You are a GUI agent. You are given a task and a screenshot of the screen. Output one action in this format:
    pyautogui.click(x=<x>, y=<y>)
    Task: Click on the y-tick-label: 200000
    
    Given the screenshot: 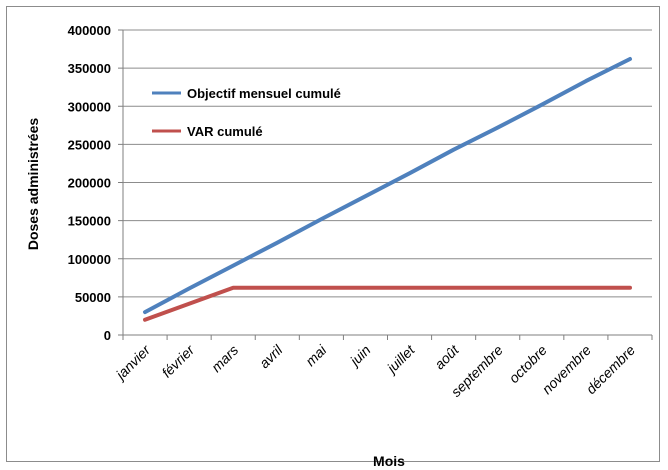 What is the action you would take?
    pyautogui.click(x=89, y=183)
    